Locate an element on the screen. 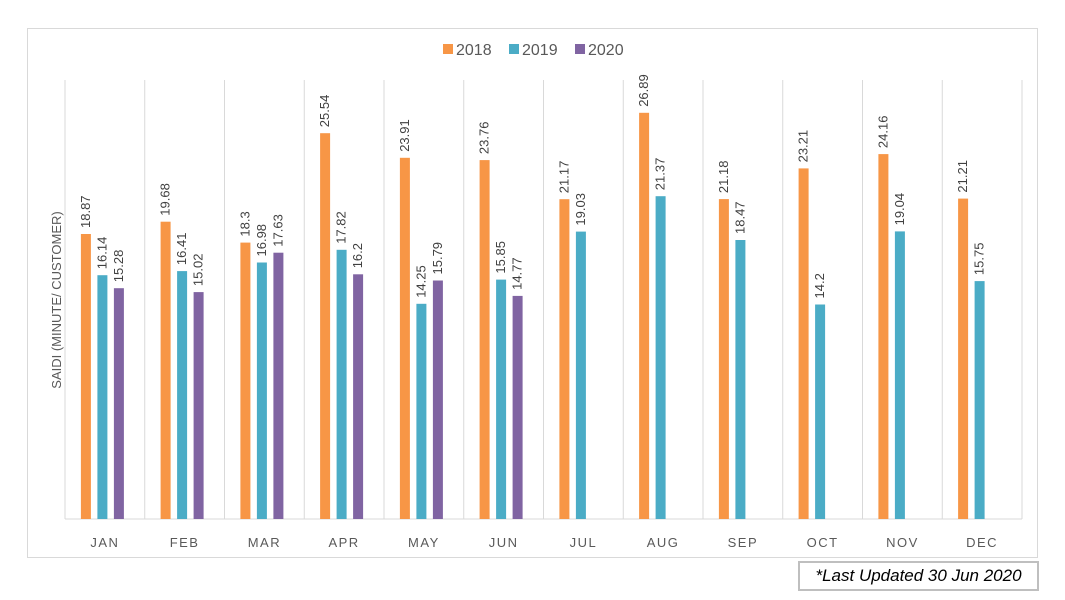 This screenshot has height=600, width=1065. last-updated-note: *Last Updated 30 Jun 2020 is located at coordinates (918, 576).